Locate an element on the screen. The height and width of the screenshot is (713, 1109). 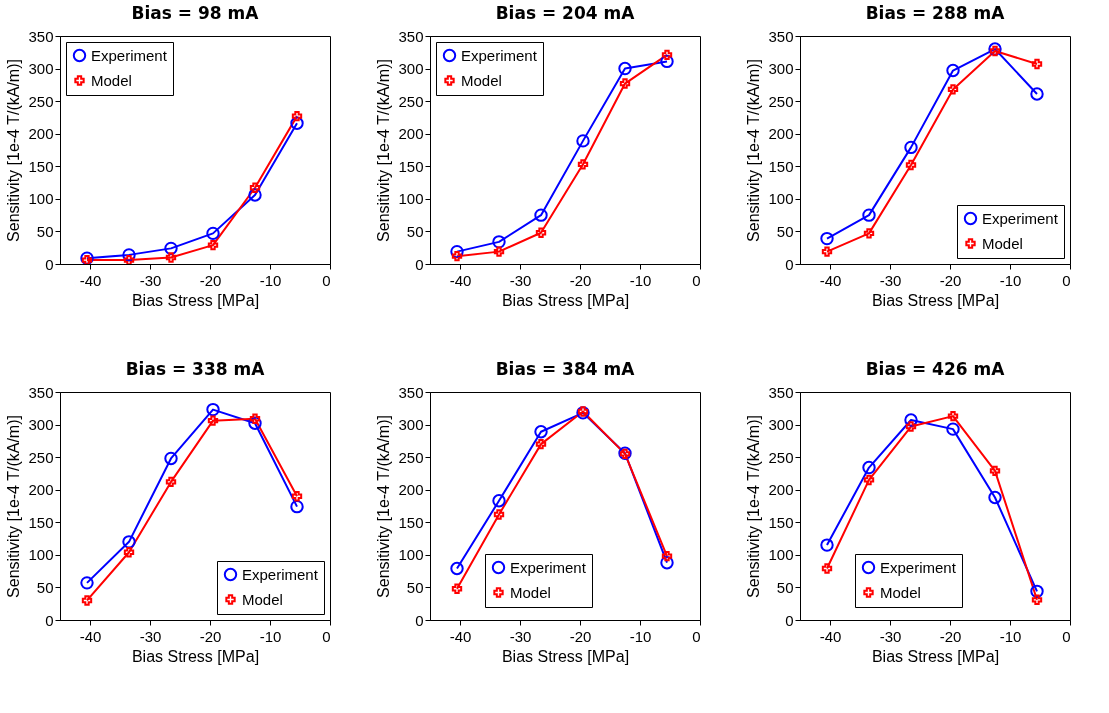
chart-title: Bias = 204 mA is located at coordinates (565, 13).